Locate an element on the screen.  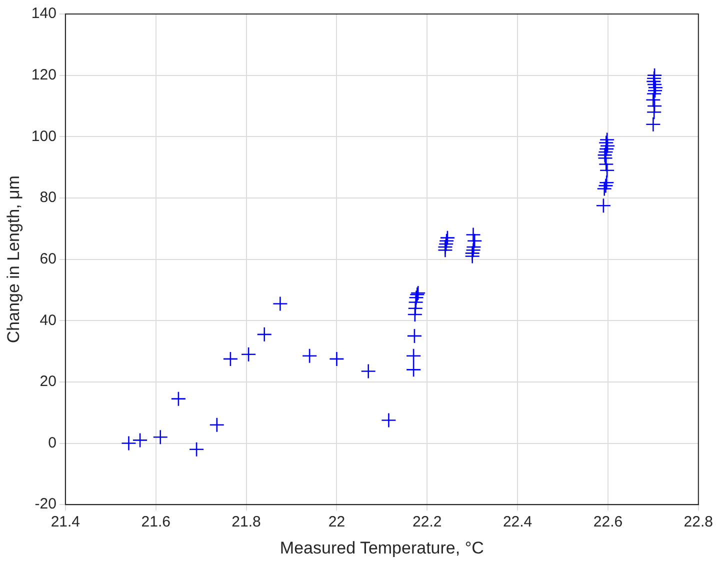
y-tick-label: 20 is located at coordinates (48, 381).